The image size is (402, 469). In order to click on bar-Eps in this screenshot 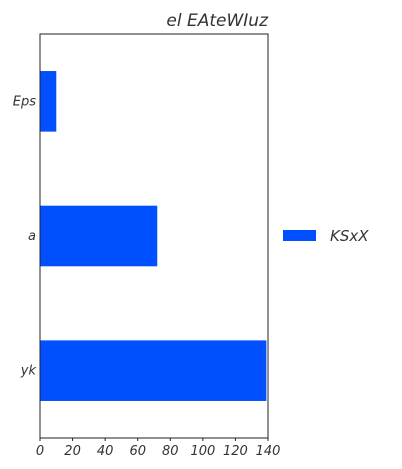, I will do `click(48, 101)`.